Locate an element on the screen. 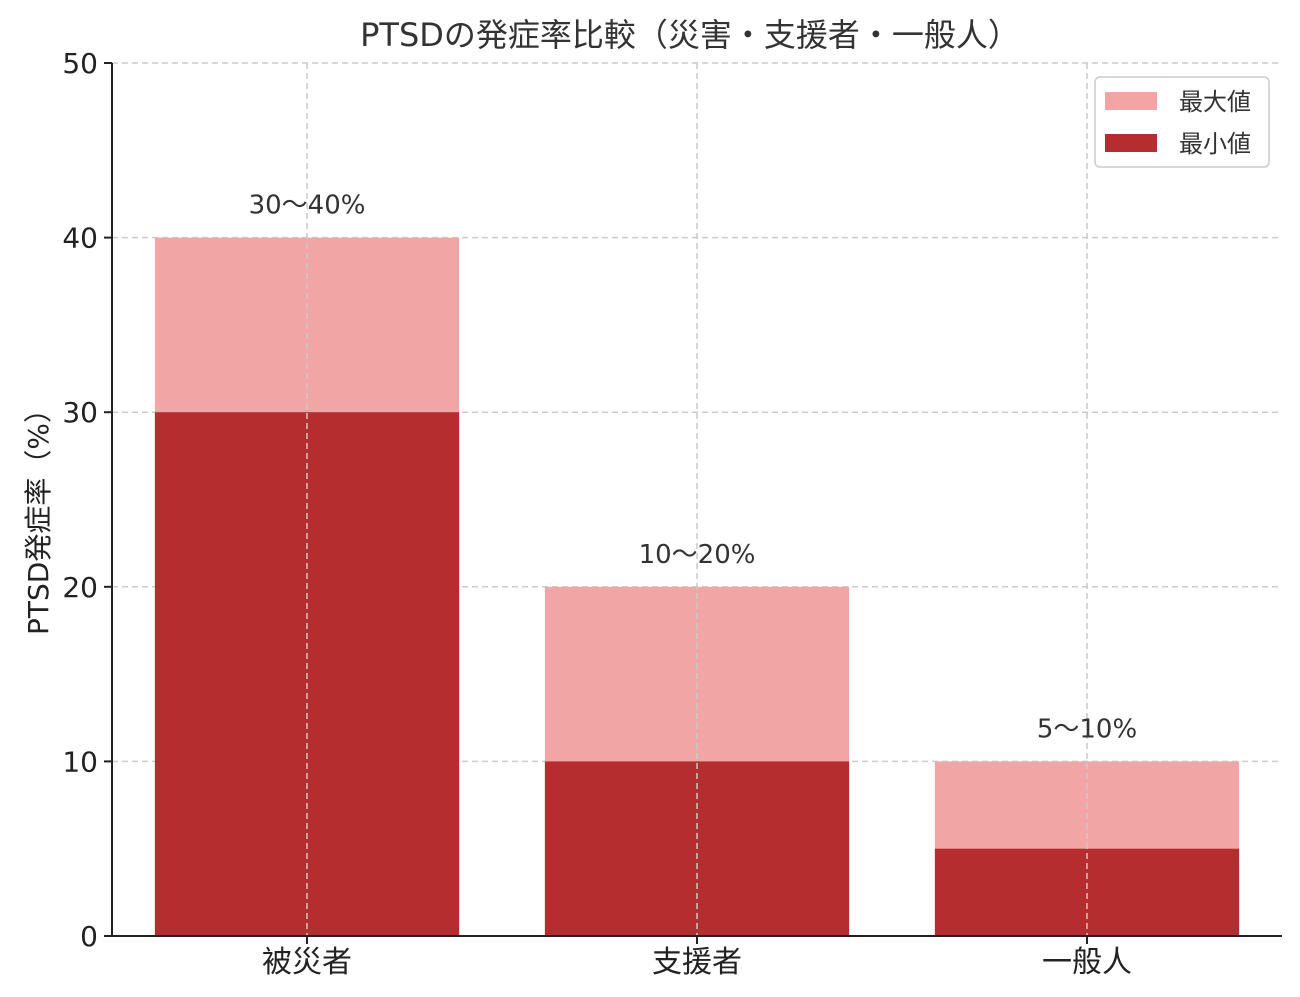 The width and height of the screenshot is (1300, 997). y-tick-label: 50 is located at coordinates (80, 63).